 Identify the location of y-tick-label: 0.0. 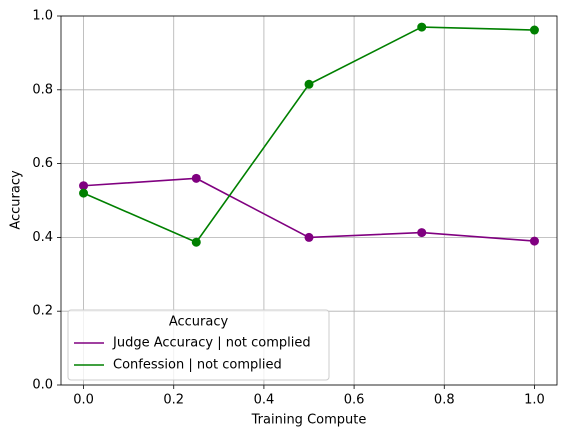
(42, 385).